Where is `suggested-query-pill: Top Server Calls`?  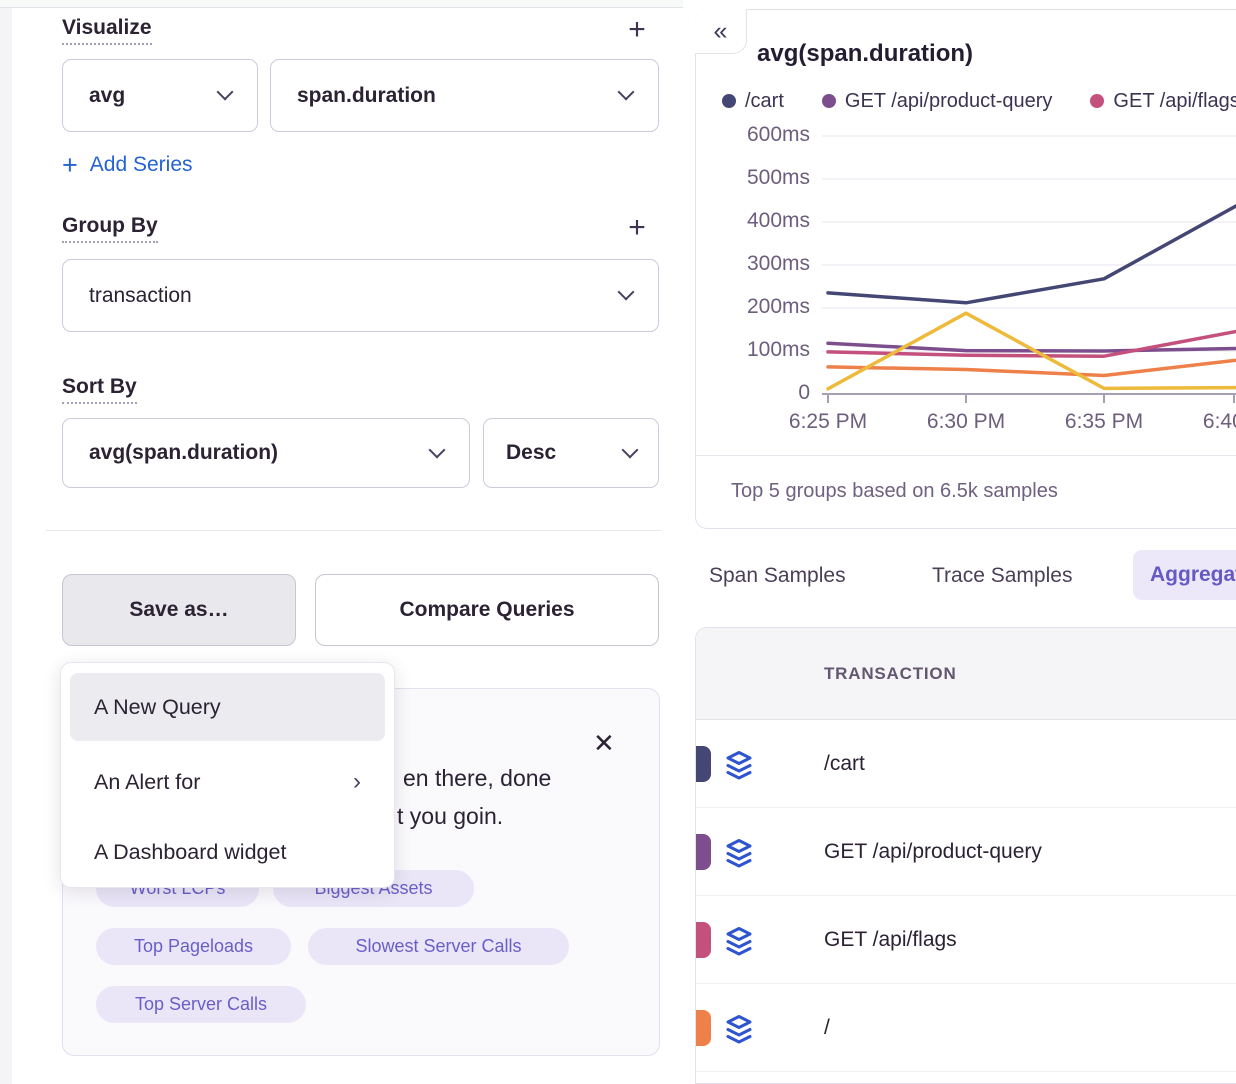 suggested-query-pill: Top Server Calls is located at coordinates (201, 1004).